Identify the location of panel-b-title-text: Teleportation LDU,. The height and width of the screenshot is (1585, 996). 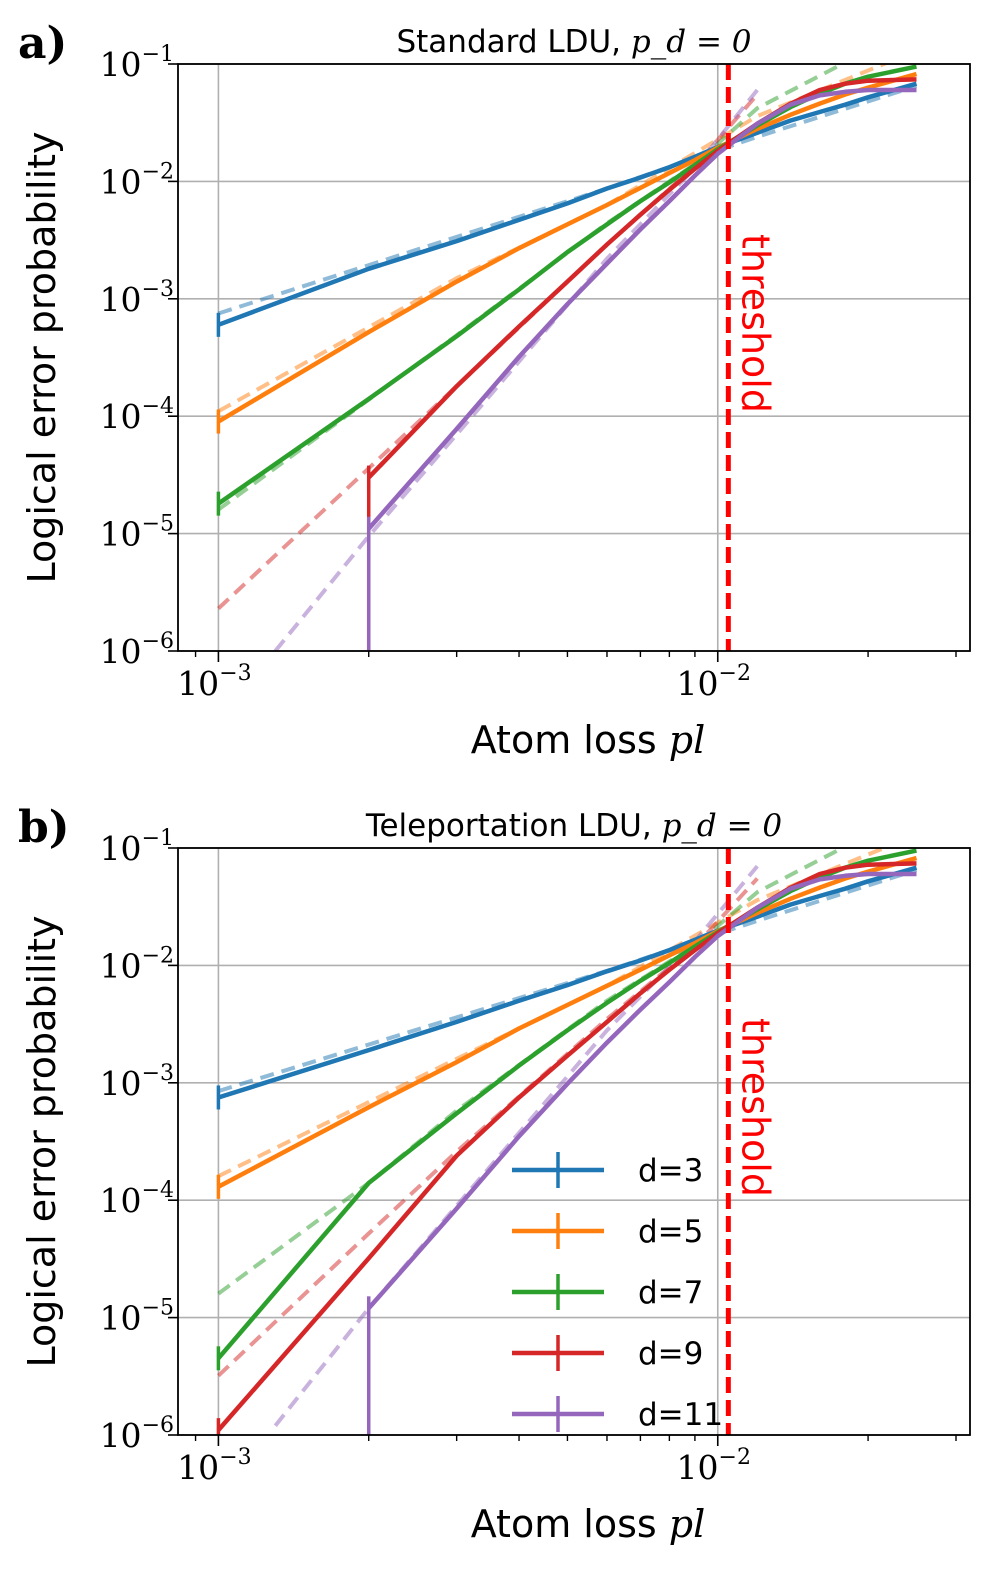
(513, 826).